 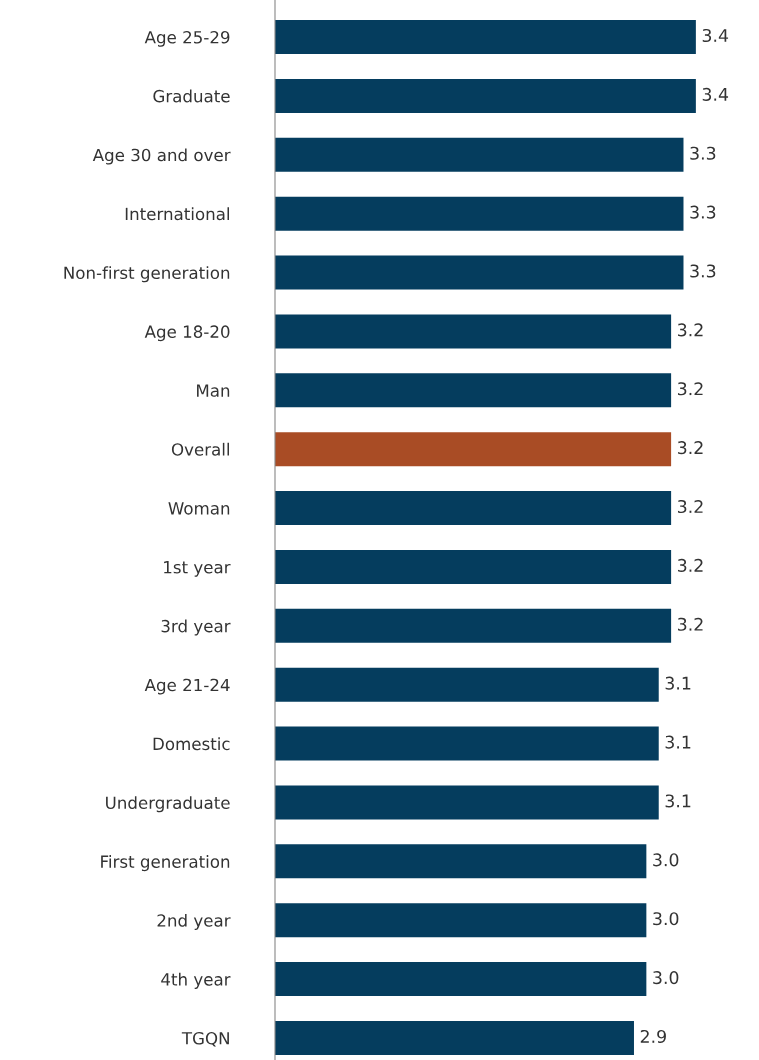 I want to click on y-tick-label: Man, so click(x=213, y=390).